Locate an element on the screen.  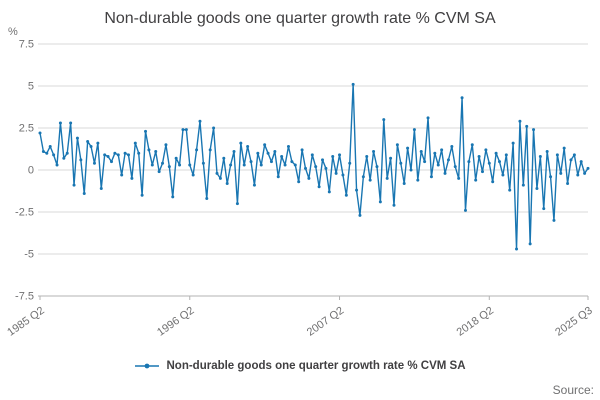
y-tick-label: 5 is located at coordinates (31, 87).